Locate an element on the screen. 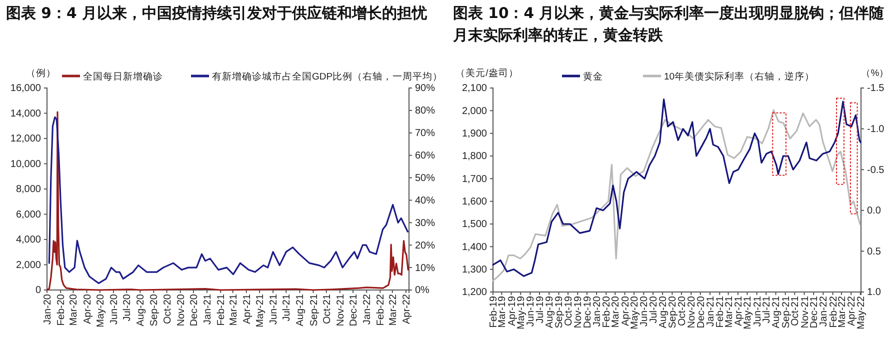 The height and width of the screenshot is (338, 894). legend-label: 有新增确诊城市占全国GDP比例（右轴，一周平均） is located at coordinates (327, 76).